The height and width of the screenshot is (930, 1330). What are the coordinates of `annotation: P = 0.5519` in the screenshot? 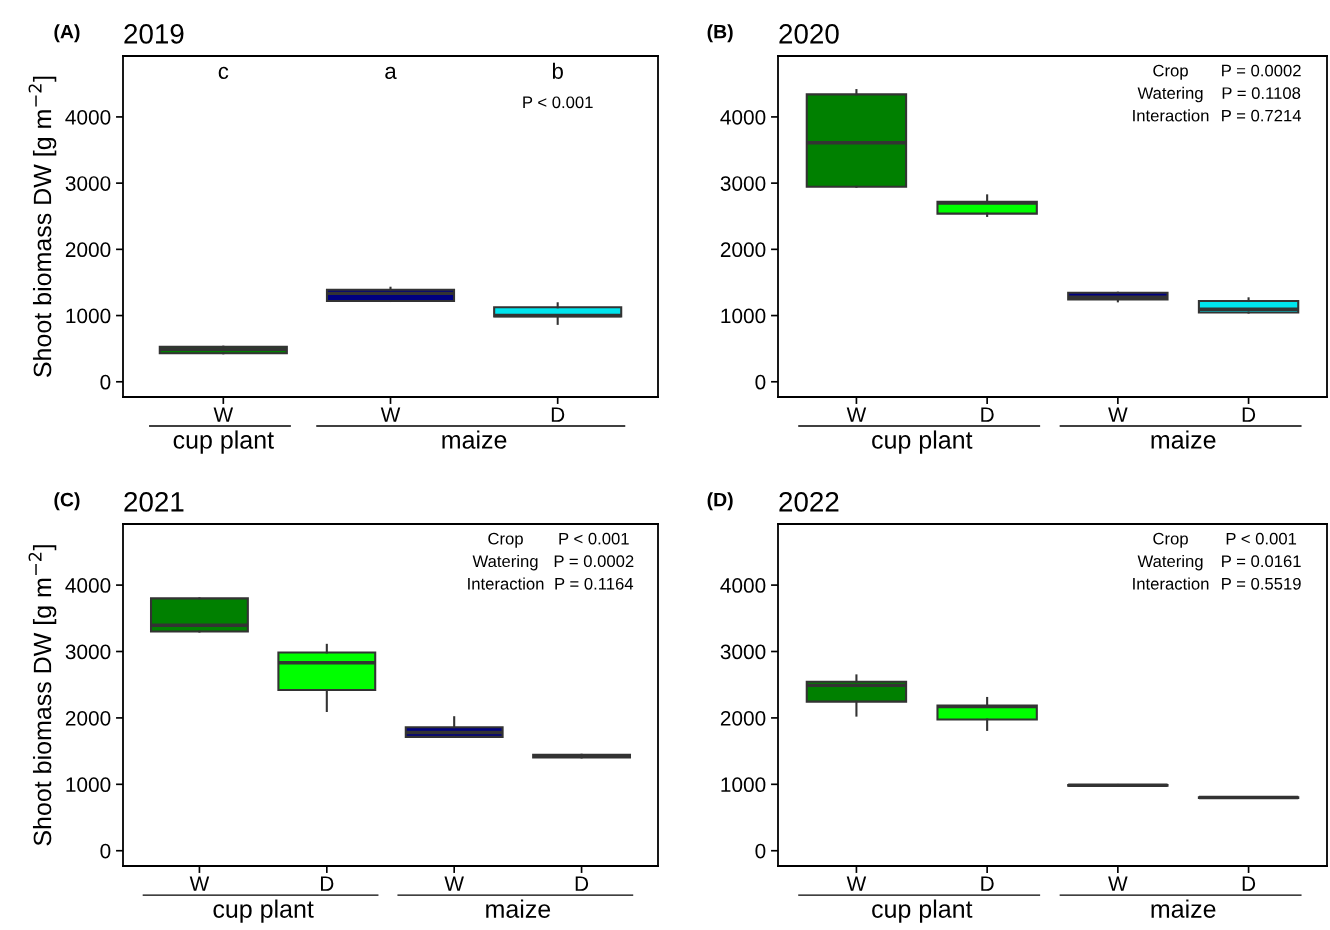 It's located at (1261, 583).